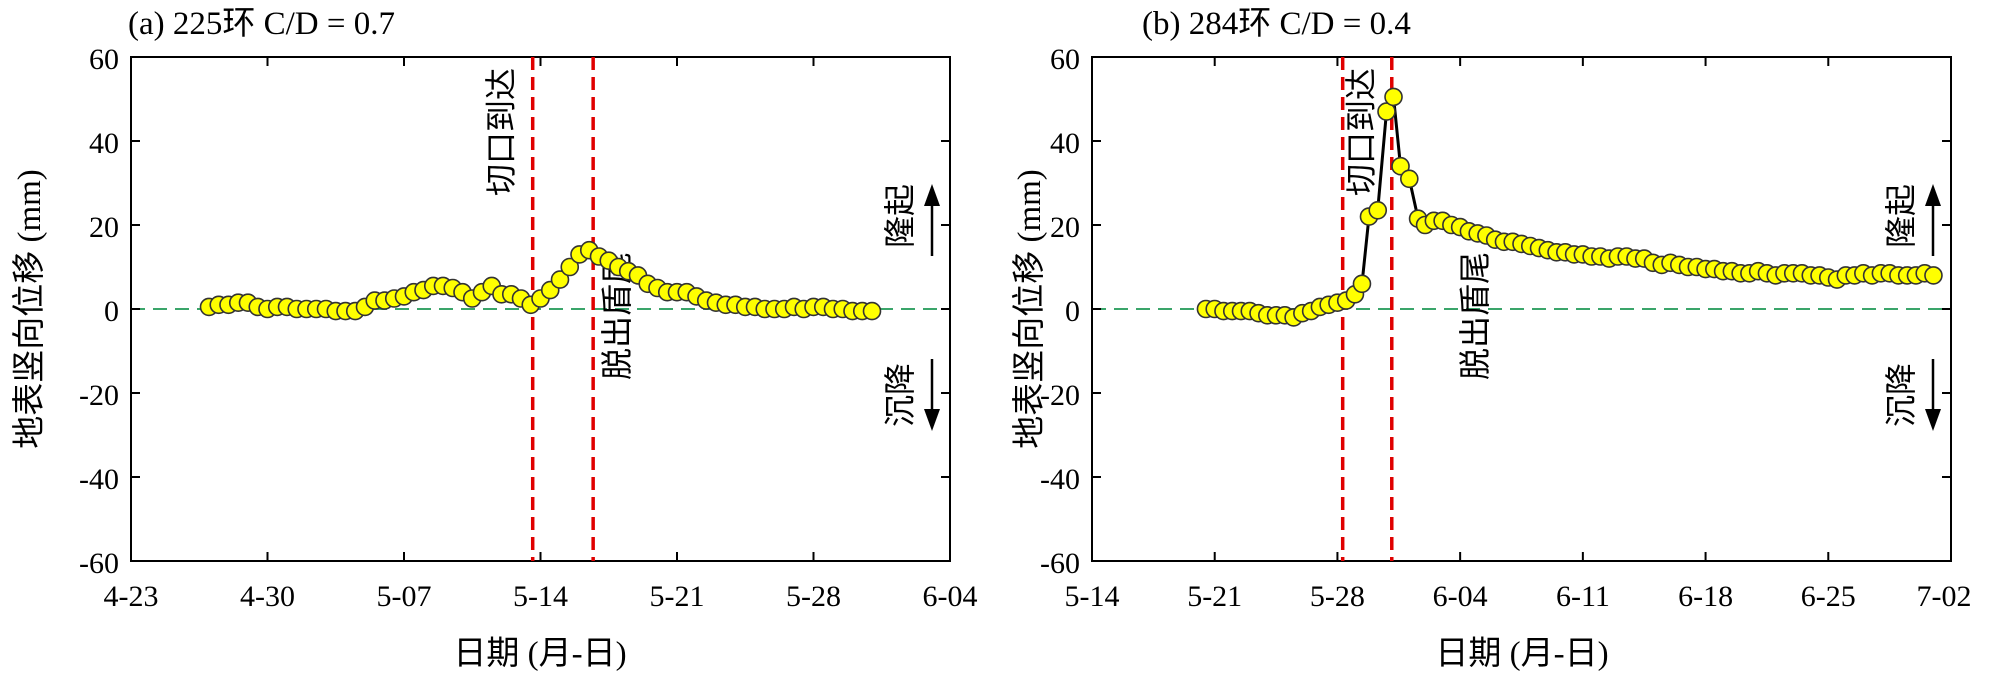  Describe the element at coordinates (1475, 316) in the screenshot. I see `tail-exit-label: 脱出盾尾` at that location.